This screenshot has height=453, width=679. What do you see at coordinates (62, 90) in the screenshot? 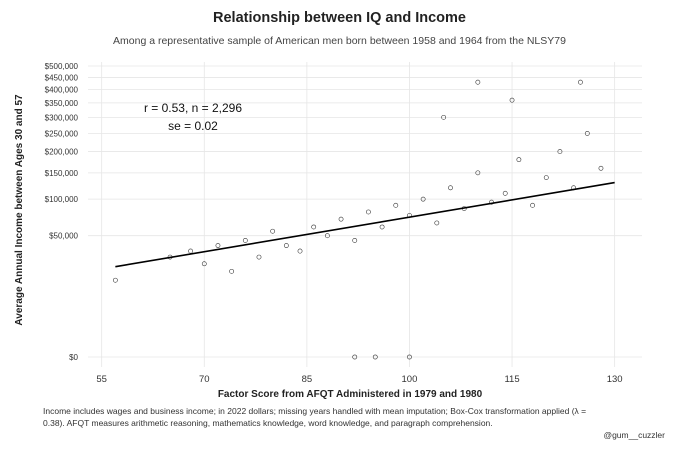
I see `y-tick-label: $400,000` at bounding box center [62, 90].